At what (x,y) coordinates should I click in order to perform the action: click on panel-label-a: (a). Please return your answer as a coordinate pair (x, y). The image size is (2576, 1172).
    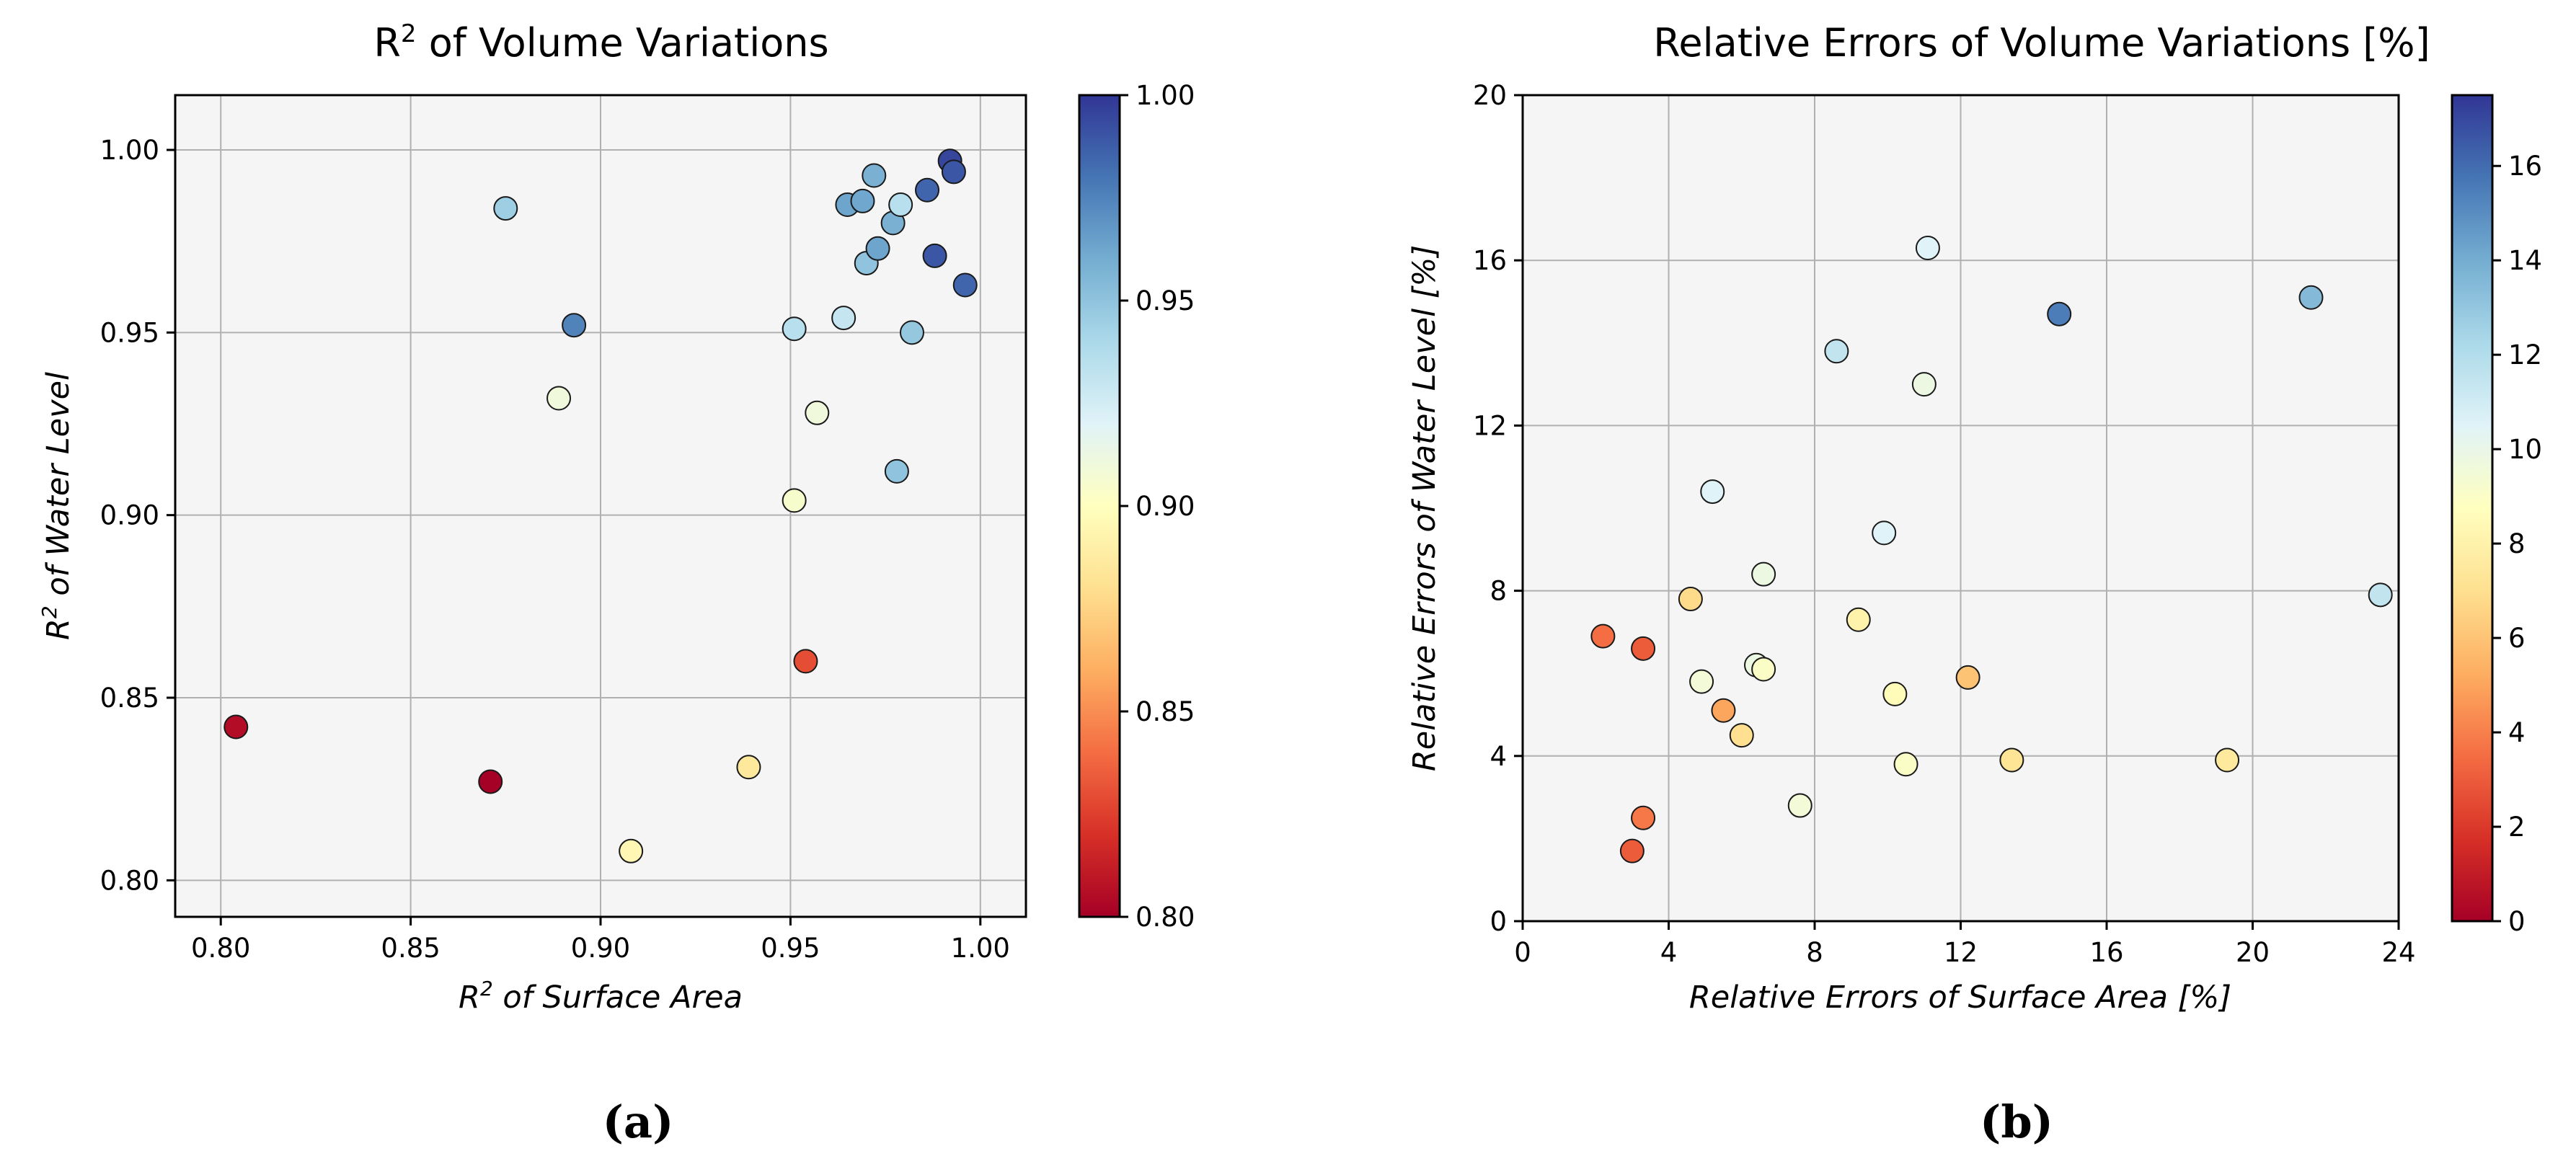
    Looking at the image, I should click on (638, 1122).